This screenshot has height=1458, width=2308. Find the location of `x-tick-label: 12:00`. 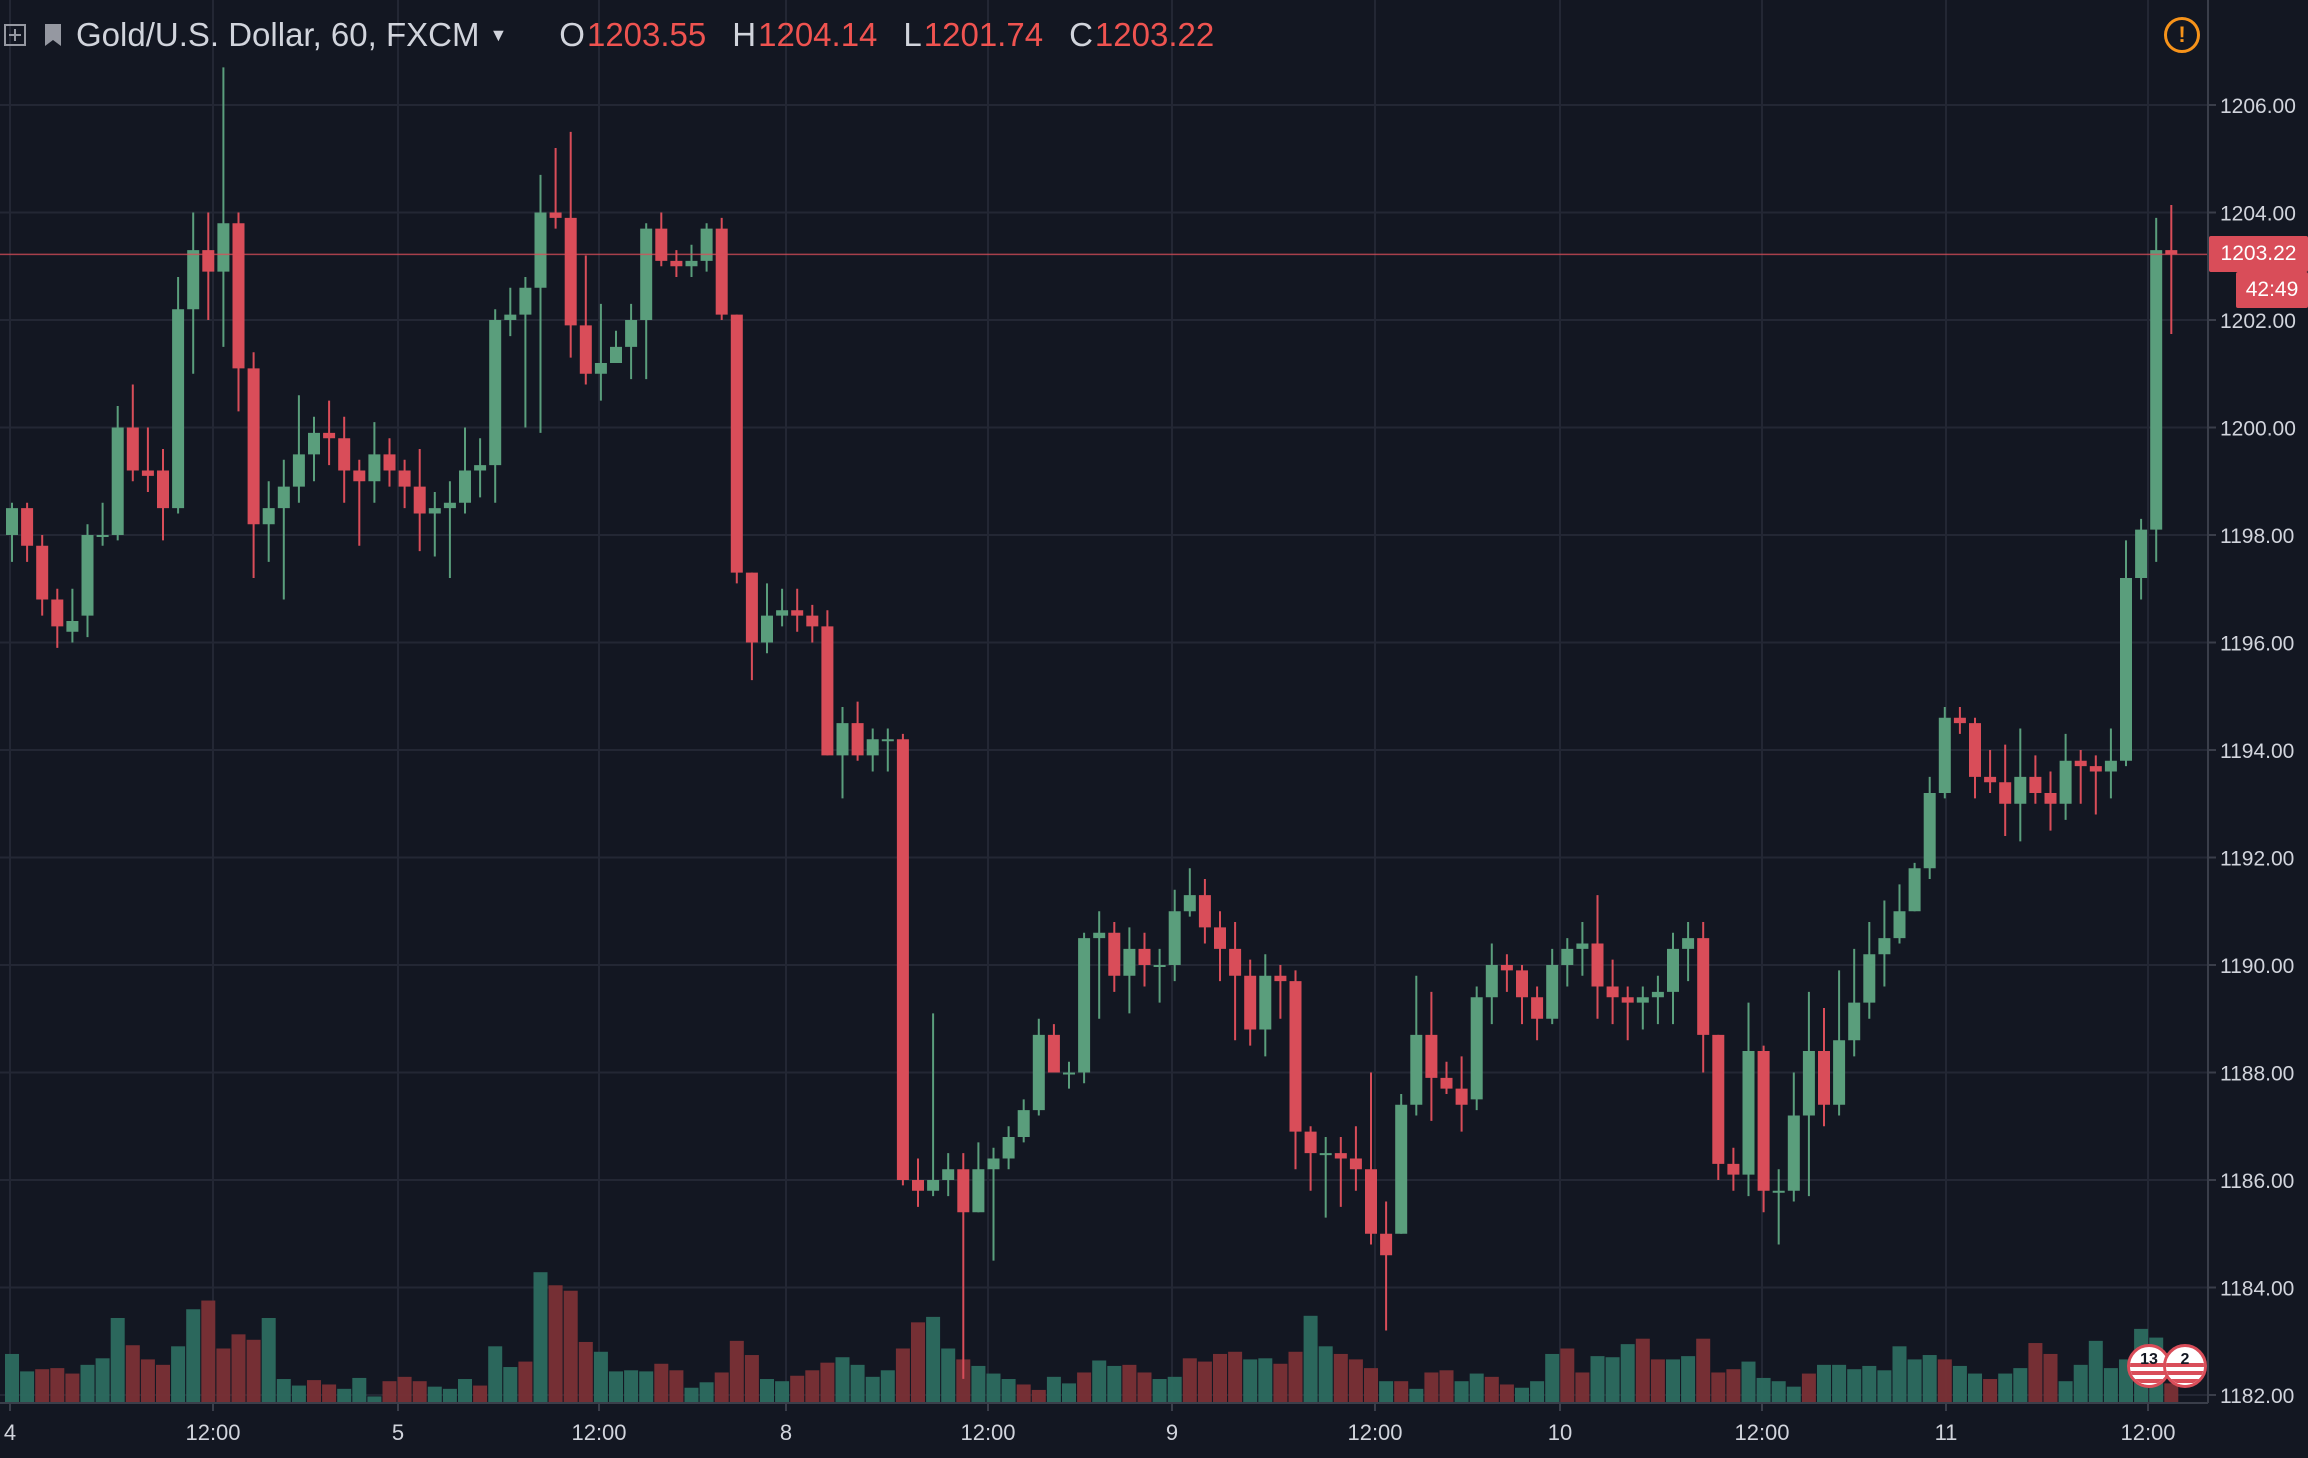

x-tick-label: 12:00 is located at coordinates (598, 1432).